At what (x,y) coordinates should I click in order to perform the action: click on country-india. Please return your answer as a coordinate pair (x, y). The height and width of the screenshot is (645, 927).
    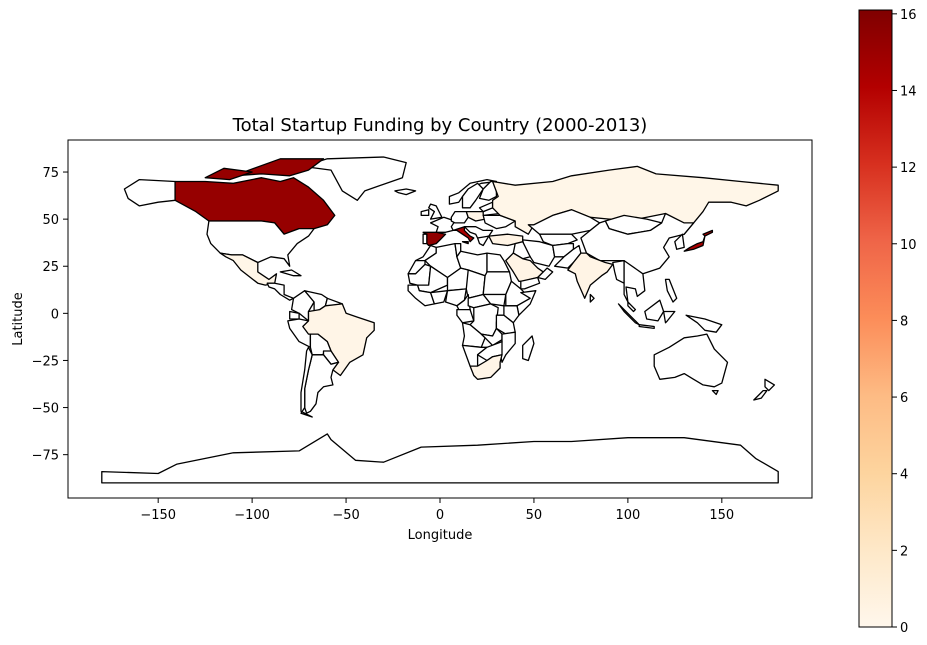
    Looking at the image, I should click on (590, 275).